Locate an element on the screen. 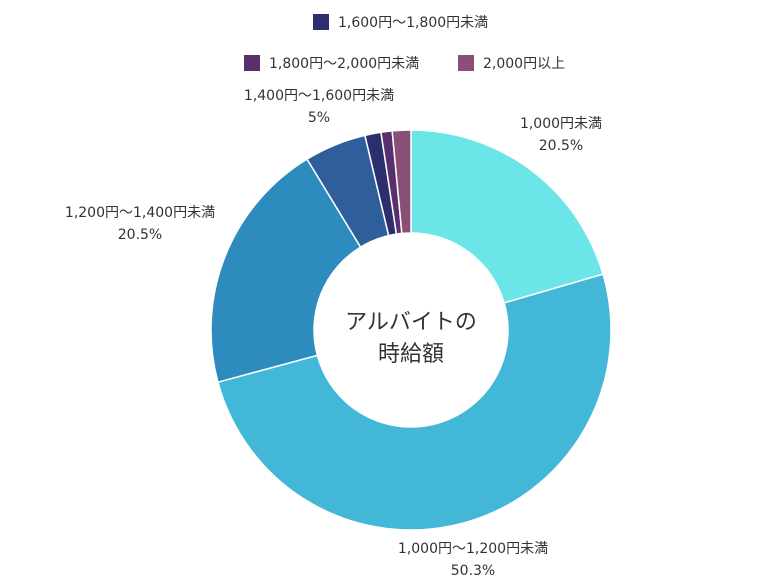 This screenshot has width=768, height=576. legend-label: 1,800円～2,000円未満 is located at coordinates (344, 64).